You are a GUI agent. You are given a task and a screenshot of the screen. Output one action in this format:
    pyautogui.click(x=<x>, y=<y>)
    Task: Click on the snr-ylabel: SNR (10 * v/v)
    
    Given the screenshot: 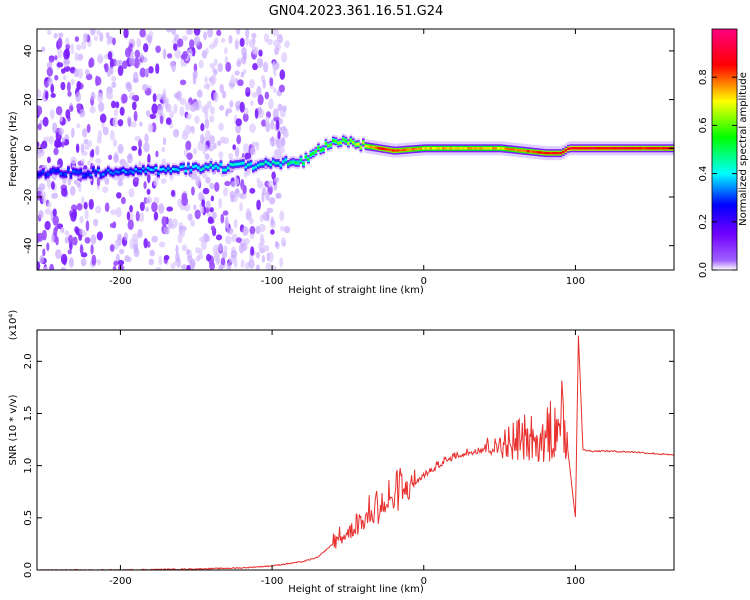 What is the action you would take?
    pyautogui.click(x=13, y=429)
    